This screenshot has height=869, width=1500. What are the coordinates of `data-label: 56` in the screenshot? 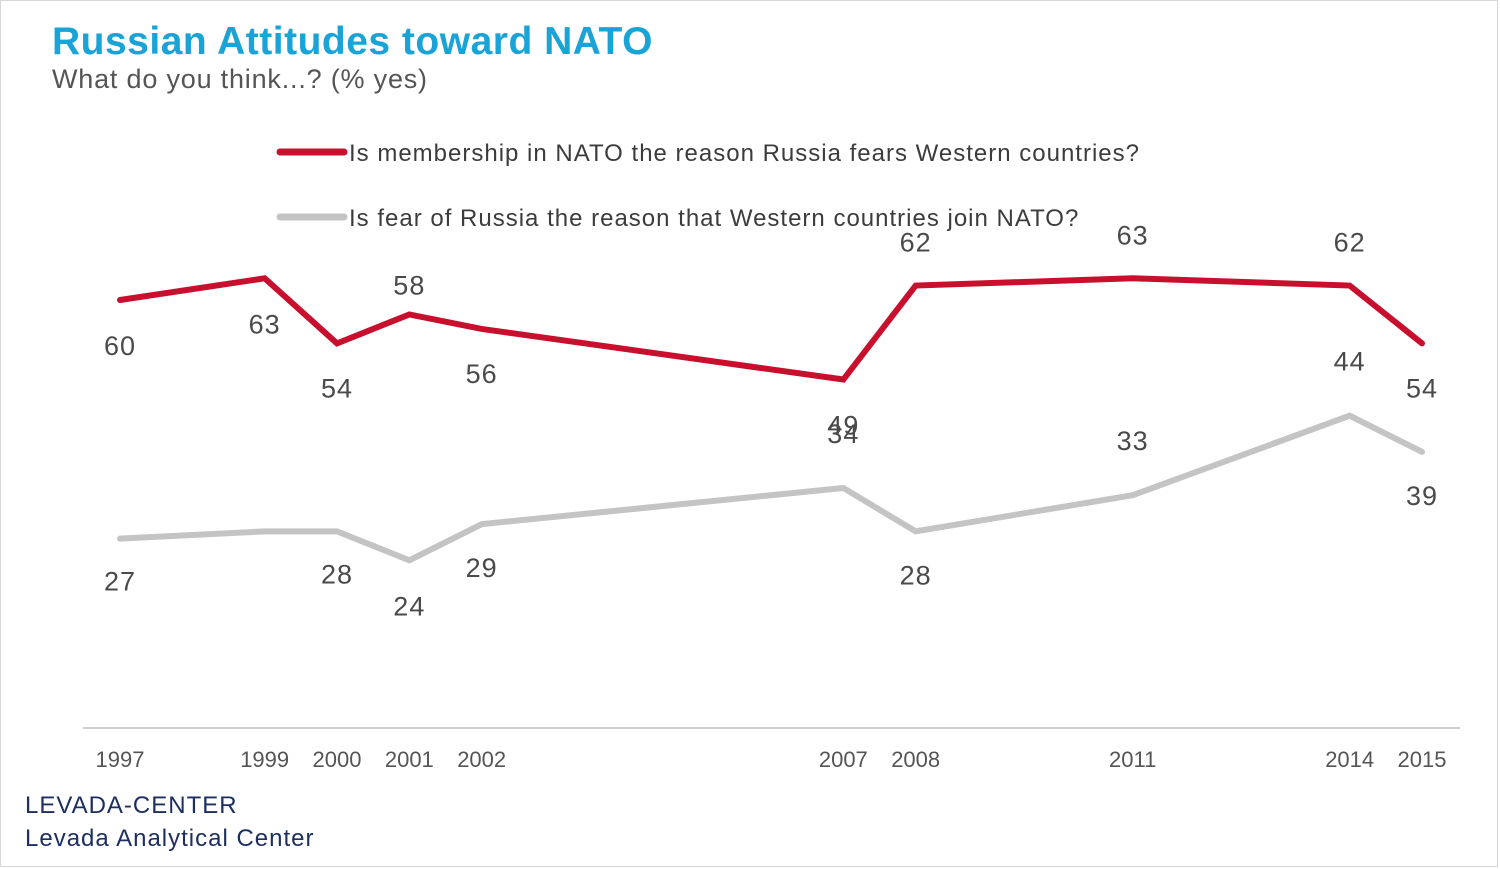 It's located at (482, 374).